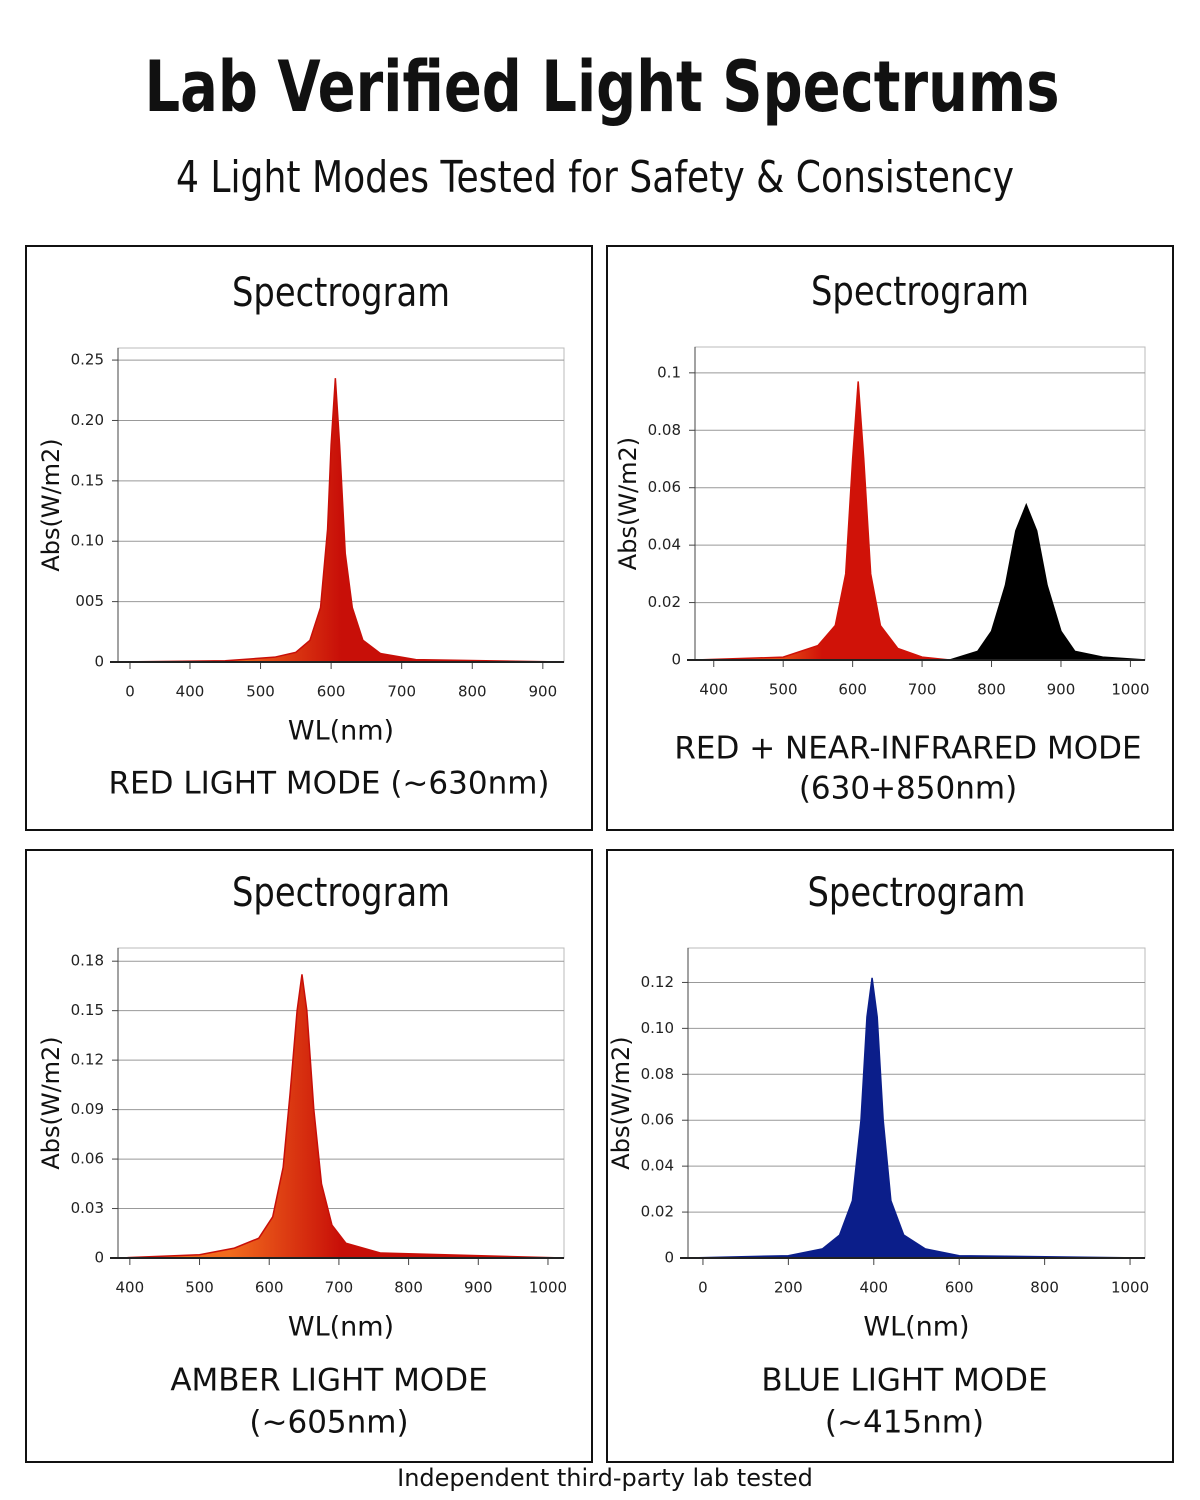  What do you see at coordinates (328, 1423) in the screenshot?
I see `mode-caption: (~605nm)` at bounding box center [328, 1423].